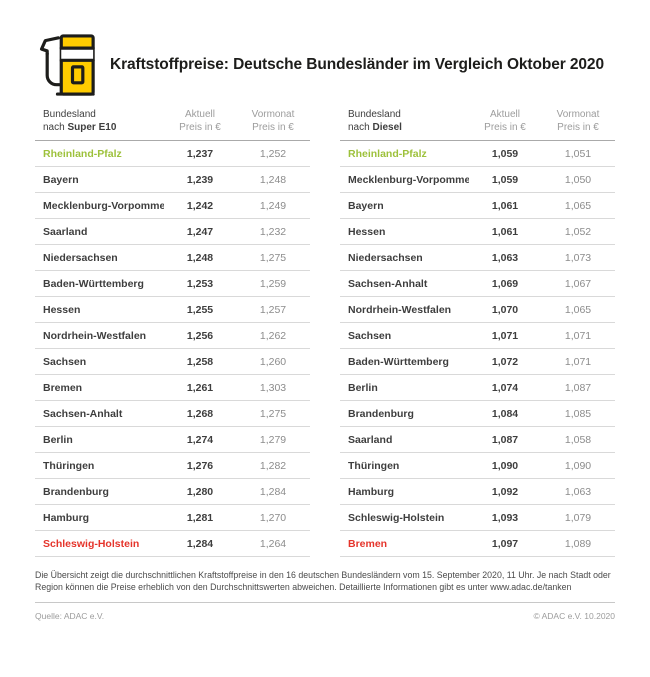 The image size is (650, 677). What do you see at coordinates (172, 362) in the screenshot?
I see `table-row: Sachsen 1,258 1,260` at bounding box center [172, 362].